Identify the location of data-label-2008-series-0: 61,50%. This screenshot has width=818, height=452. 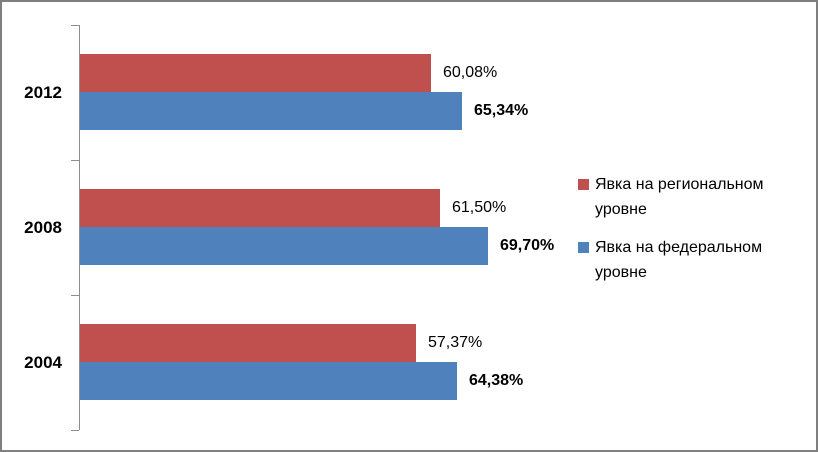
(479, 207).